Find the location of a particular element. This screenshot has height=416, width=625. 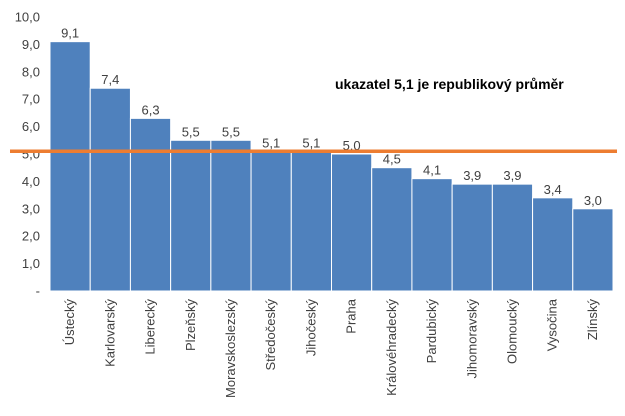

category-label: Plzeňský is located at coordinates (190, 325).